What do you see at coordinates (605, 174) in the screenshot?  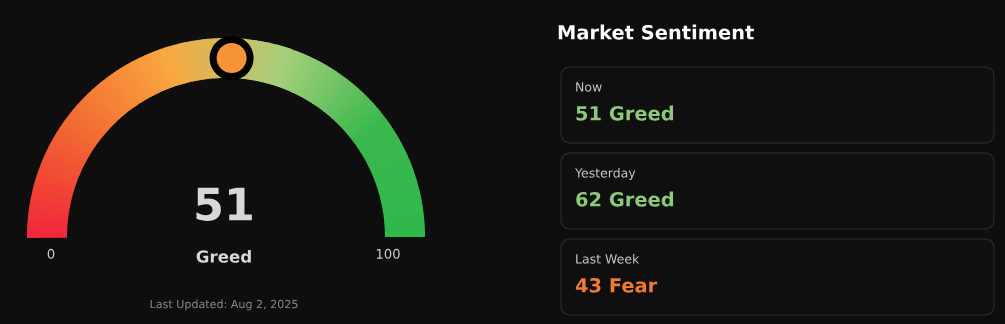 I see `category-label: Yesterday` at bounding box center [605, 174].